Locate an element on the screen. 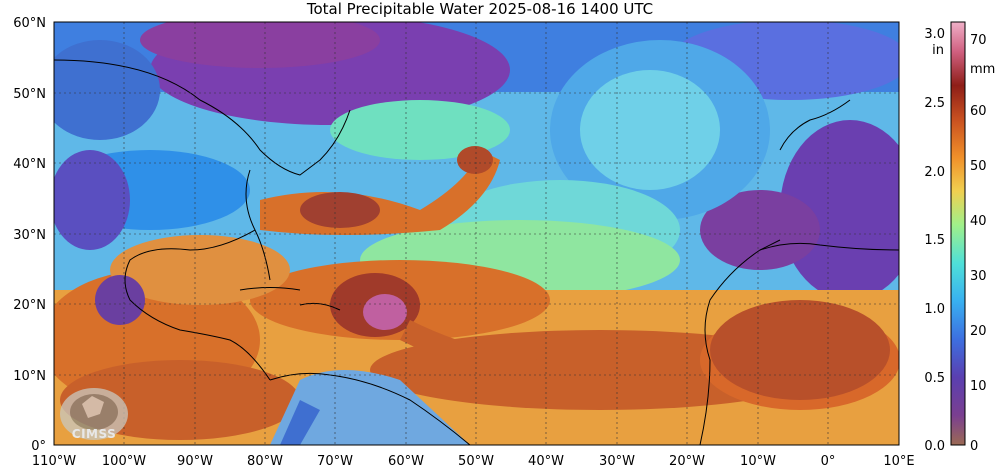 The width and height of the screenshot is (1000, 474). lon-label: 90°W is located at coordinates (195, 461).